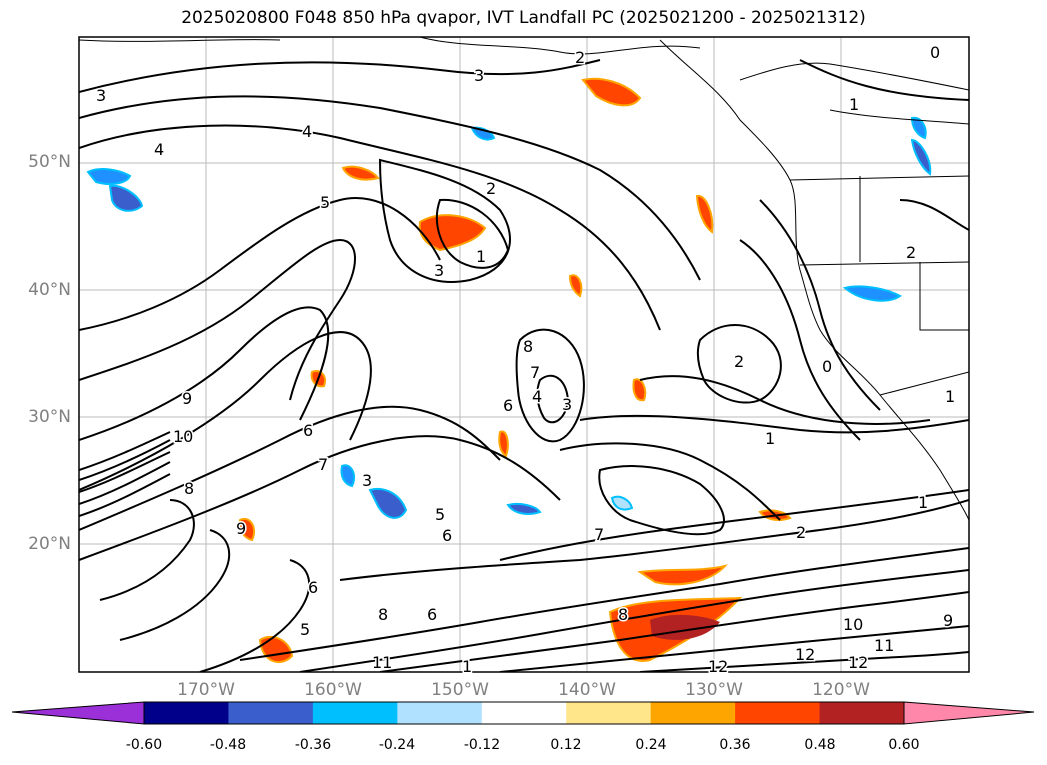 This screenshot has width=1047, height=765. I want to click on colorbar-tick-label: 0.48, so click(820, 745).